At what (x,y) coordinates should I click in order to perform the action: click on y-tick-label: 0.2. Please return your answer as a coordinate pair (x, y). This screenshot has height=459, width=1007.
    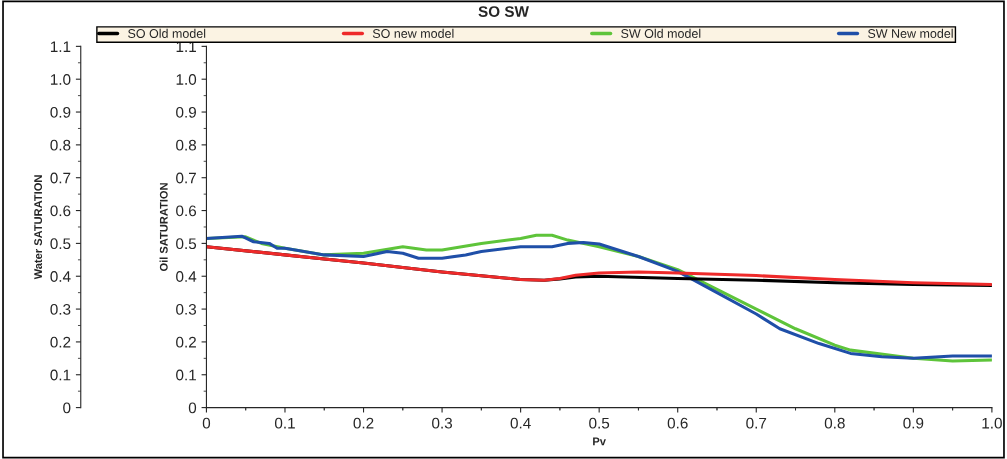
    Looking at the image, I should click on (60, 342).